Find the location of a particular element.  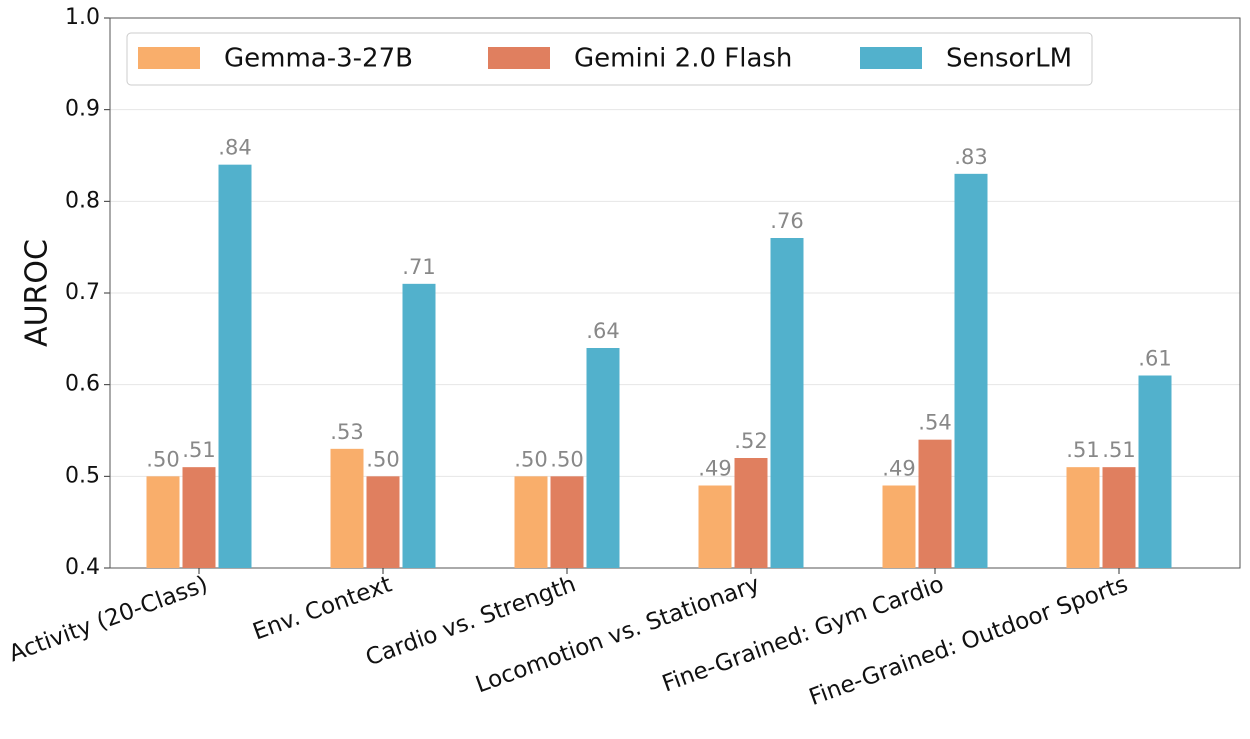

value-label: .52 is located at coordinates (750, 441).